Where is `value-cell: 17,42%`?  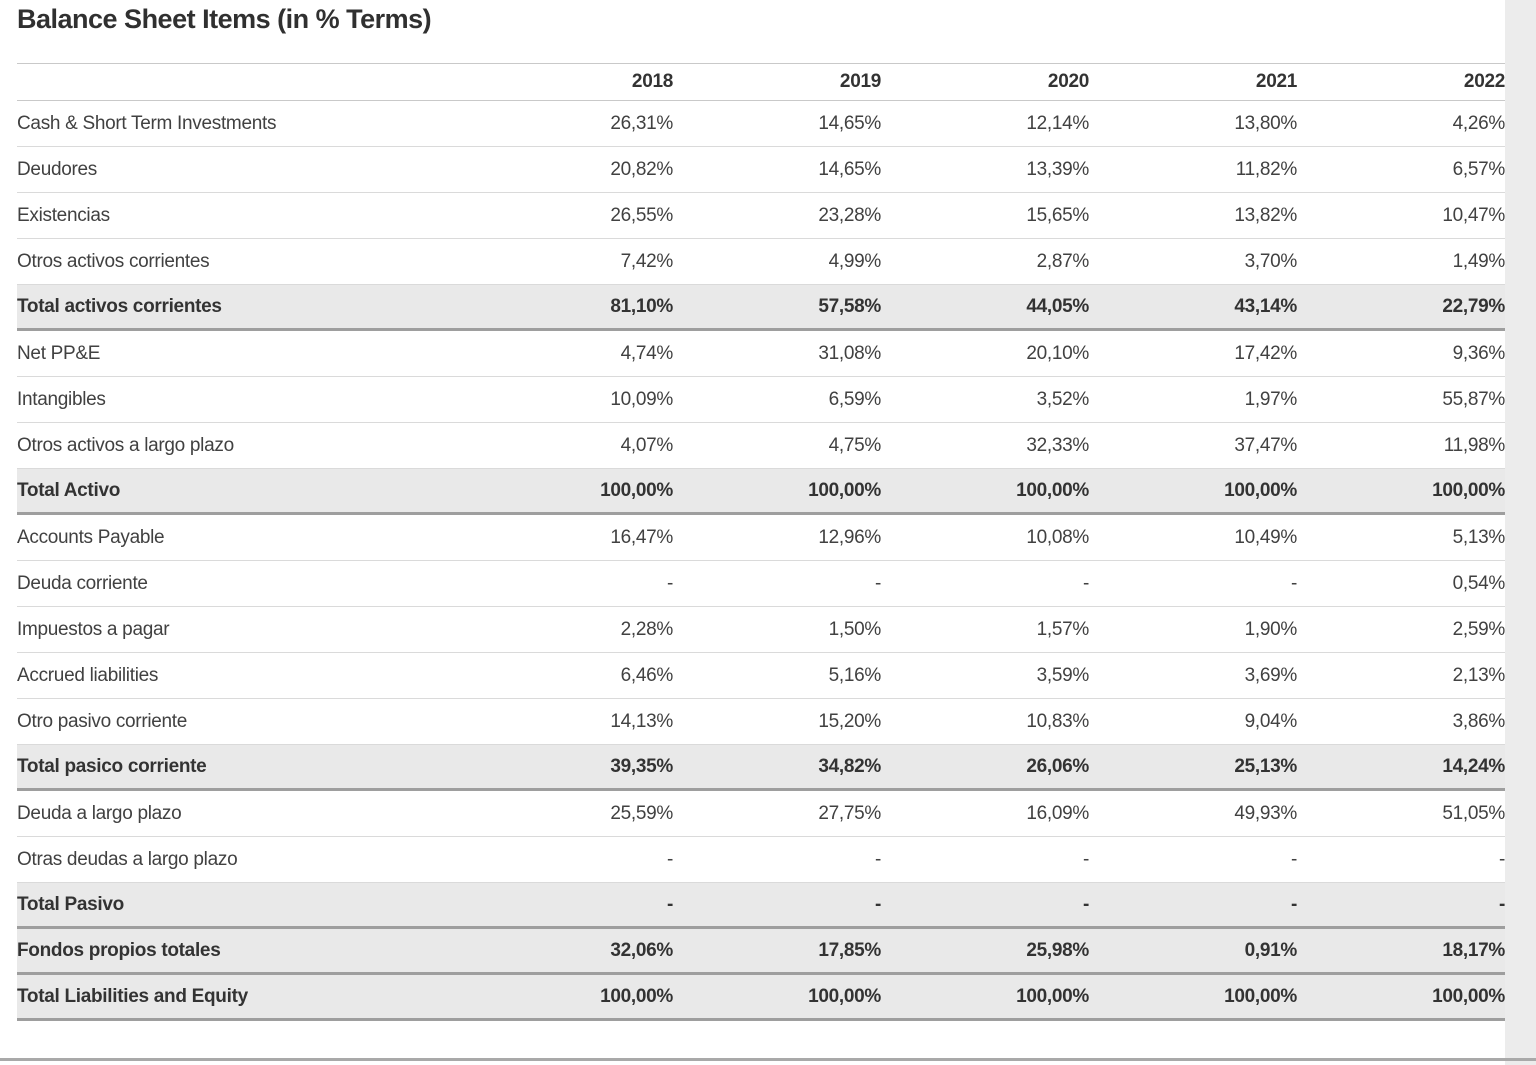
value-cell: 17,42% is located at coordinates (1265, 353).